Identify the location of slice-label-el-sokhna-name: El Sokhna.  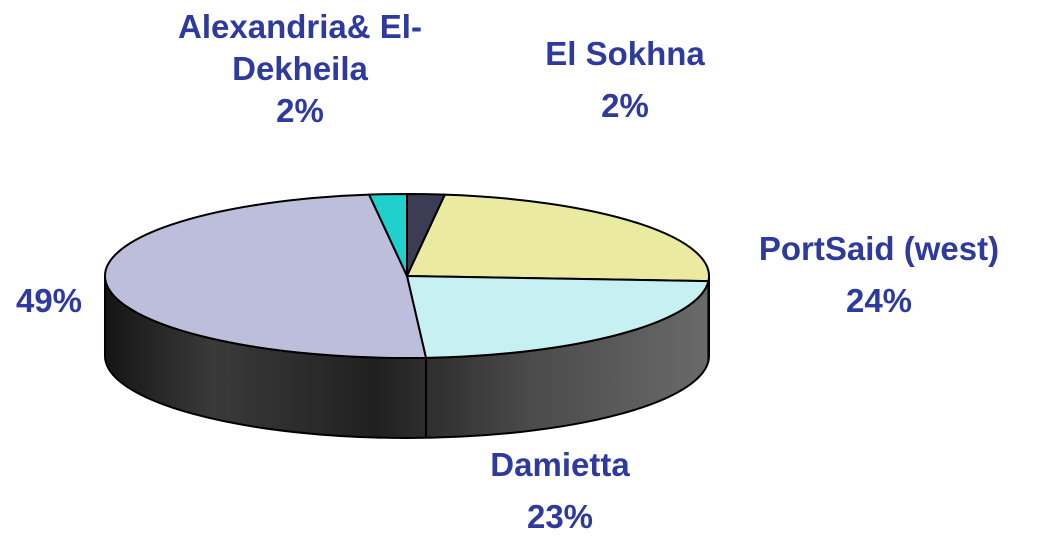
(625, 53).